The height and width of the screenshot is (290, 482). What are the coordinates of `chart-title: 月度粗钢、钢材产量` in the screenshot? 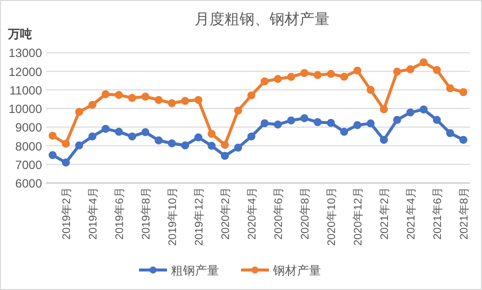 It's located at (262, 19).